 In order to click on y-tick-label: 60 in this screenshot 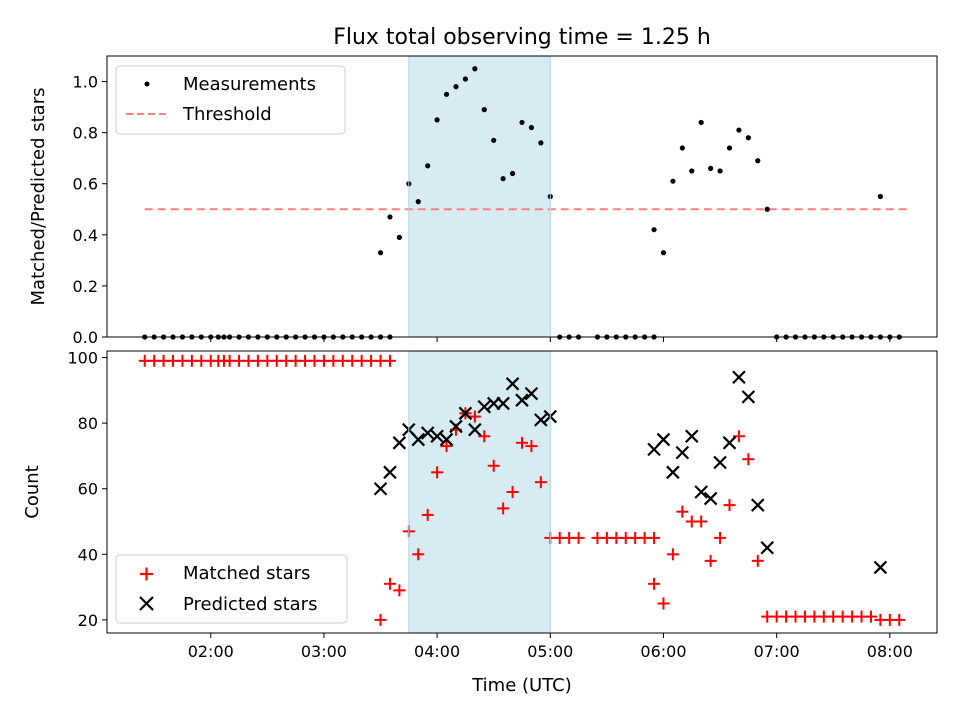, I will do `click(88, 489)`.